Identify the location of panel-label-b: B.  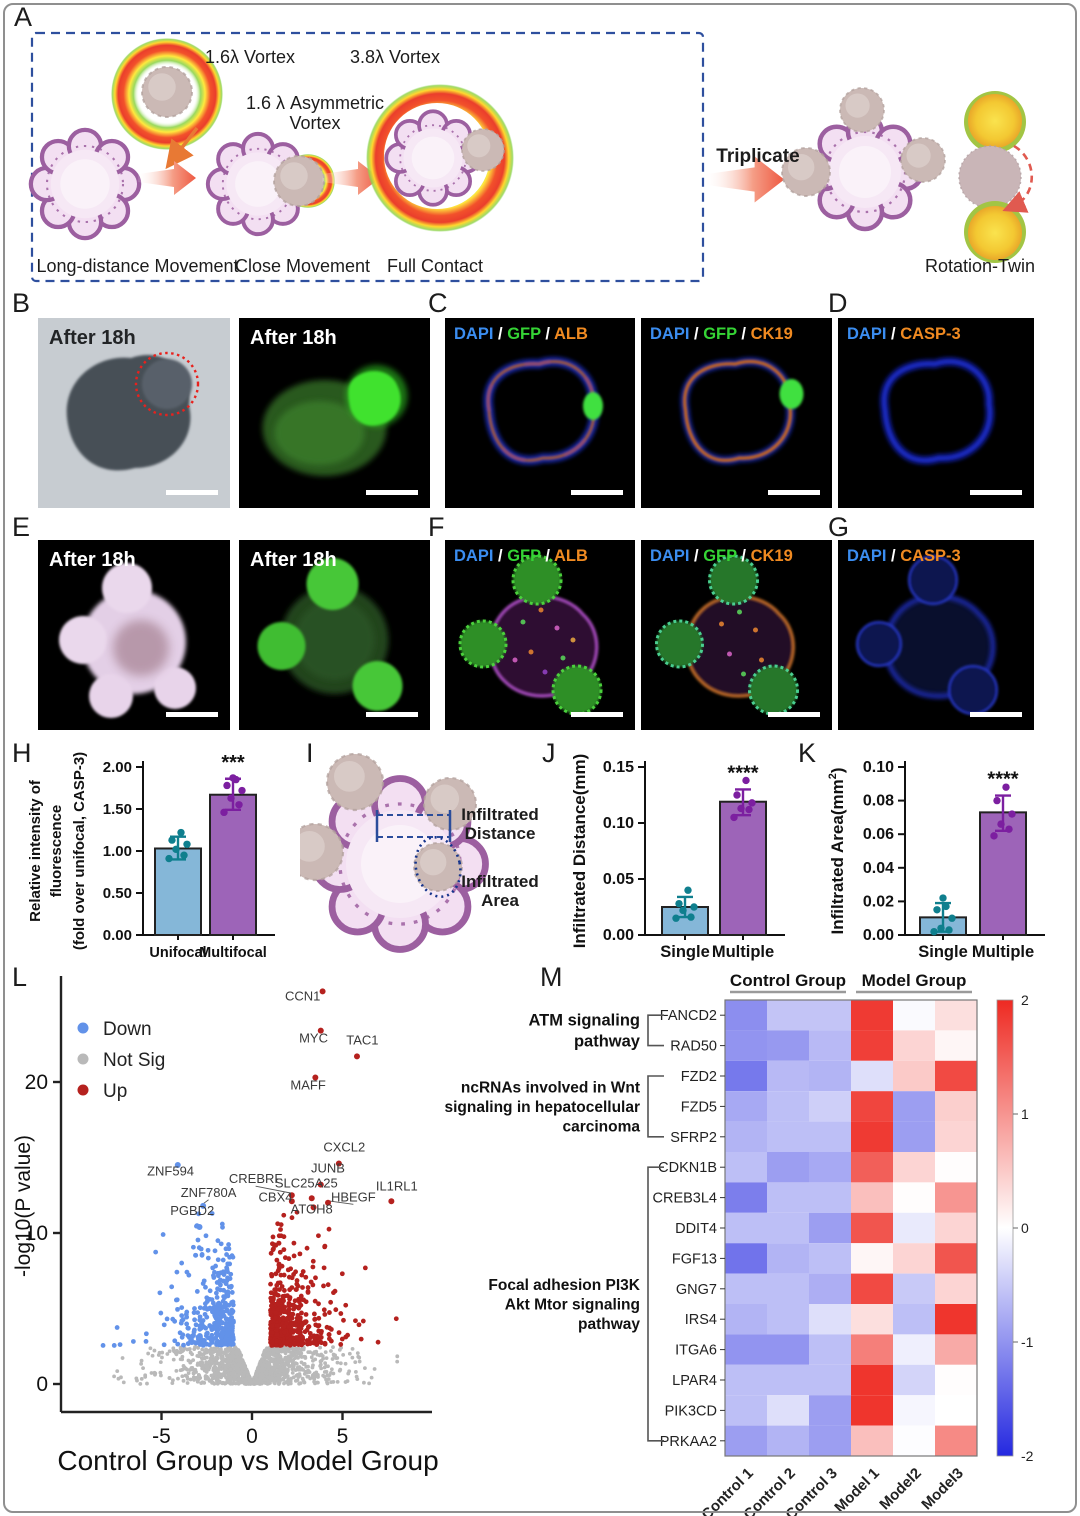
(21, 303).